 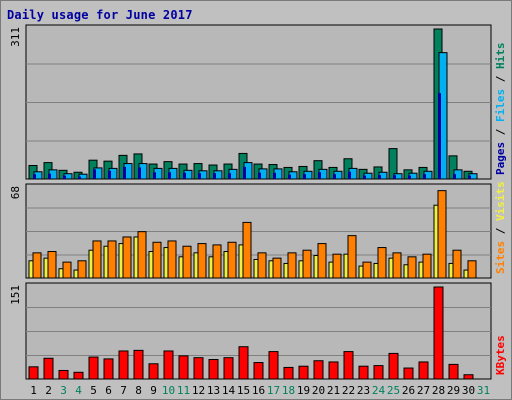 I want to click on x-tick-label-day-11: 11, so click(x=183, y=390).